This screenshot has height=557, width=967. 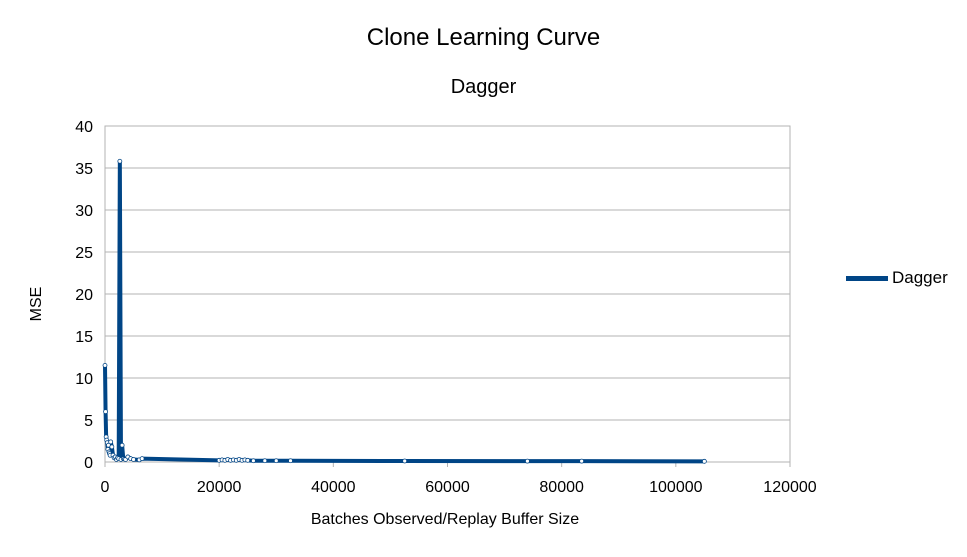 I want to click on y-tick-label: 0, so click(x=88, y=463).